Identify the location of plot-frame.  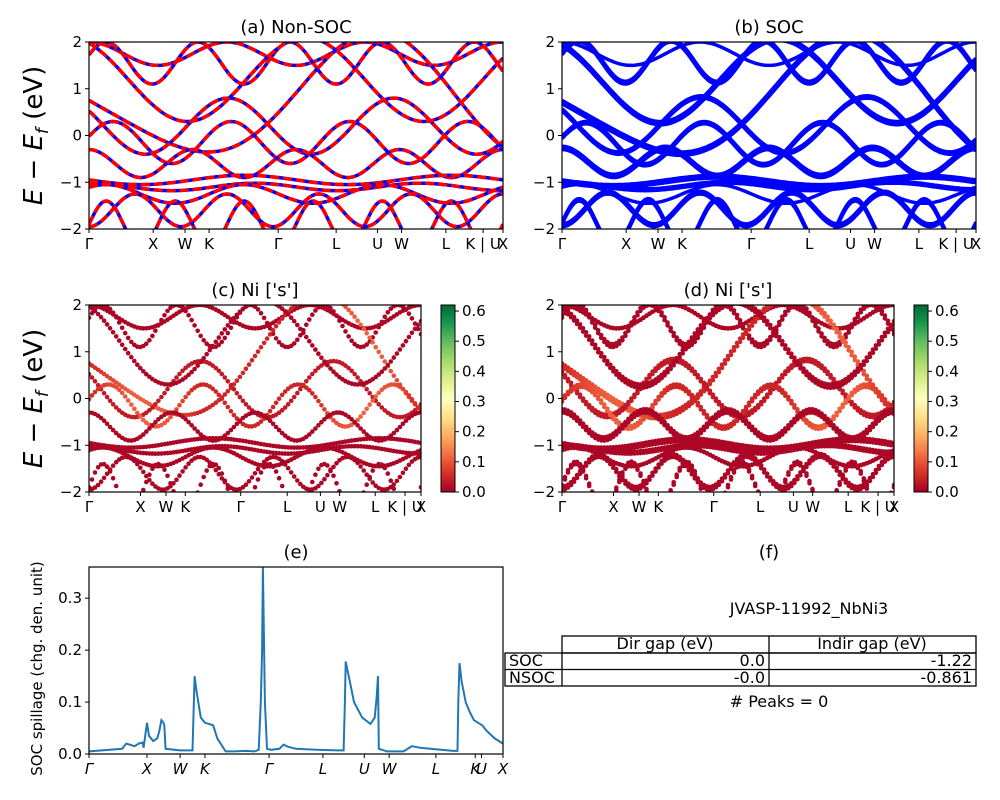
(296, 660).